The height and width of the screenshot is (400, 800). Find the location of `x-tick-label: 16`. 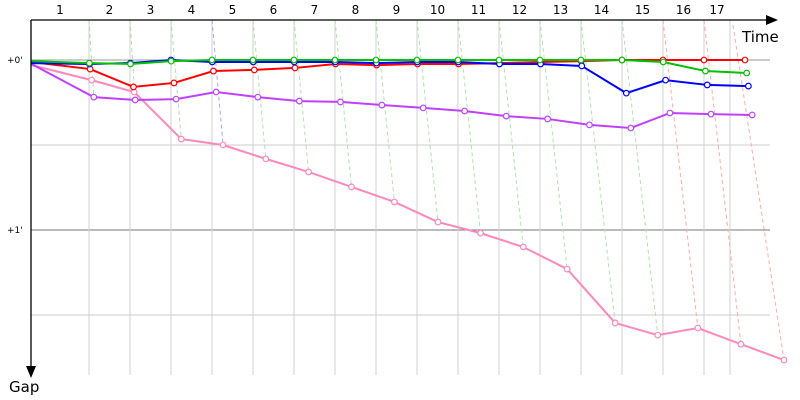

x-tick-label: 16 is located at coordinates (683, 10).